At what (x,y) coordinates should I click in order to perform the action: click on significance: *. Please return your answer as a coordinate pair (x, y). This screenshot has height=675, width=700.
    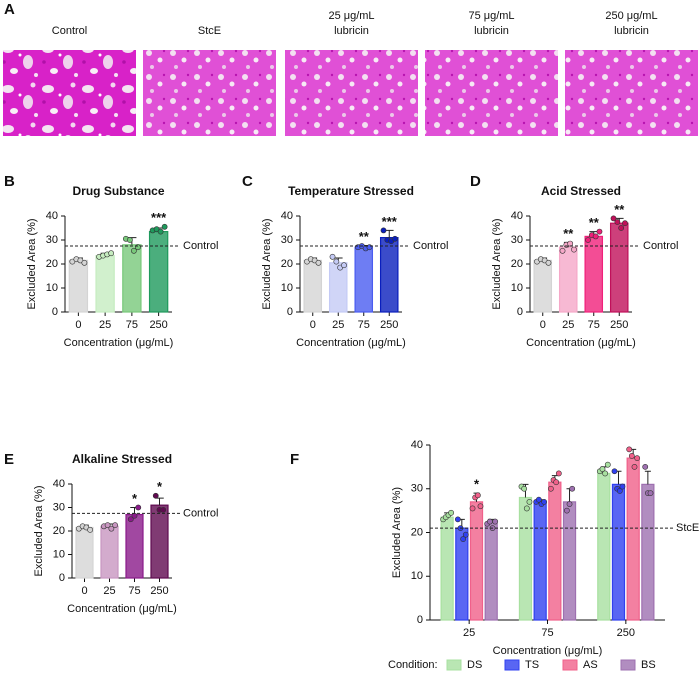
    Looking at the image, I should click on (135, 498).